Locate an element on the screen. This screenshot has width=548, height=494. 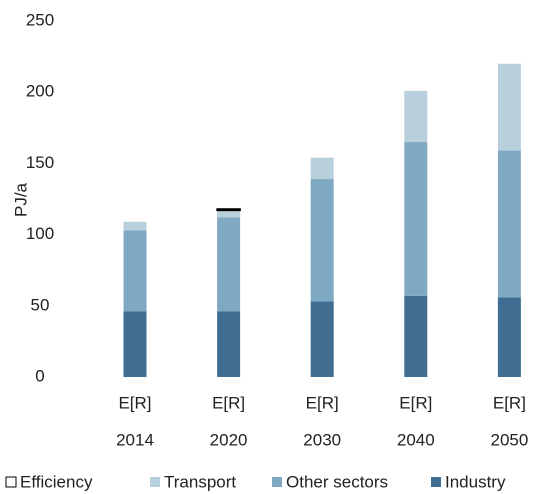
legend-label: Other sectors is located at coordinates (337, 481).